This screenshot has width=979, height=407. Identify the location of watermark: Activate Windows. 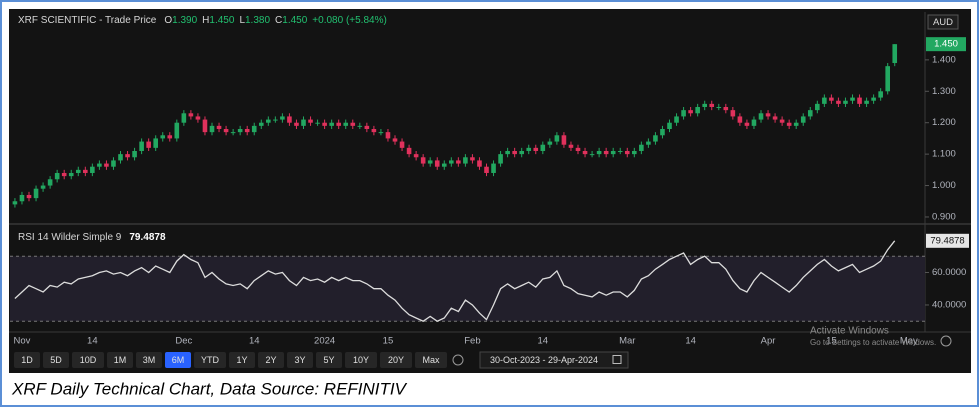
(849, 331).